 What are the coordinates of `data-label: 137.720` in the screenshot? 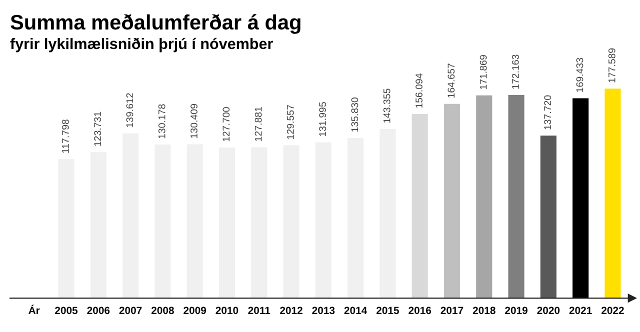 It's located at (548, 112).